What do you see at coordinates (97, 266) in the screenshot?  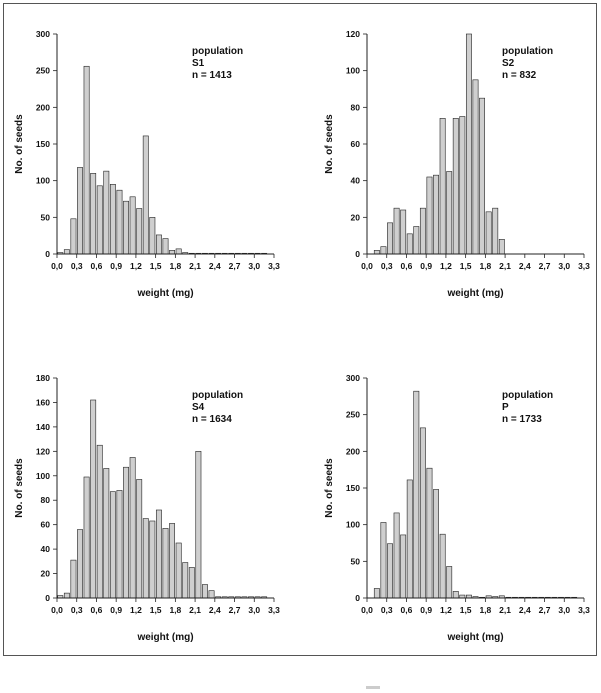 I see `x-tick-label: 0,6` at bounding box center [97, 266].